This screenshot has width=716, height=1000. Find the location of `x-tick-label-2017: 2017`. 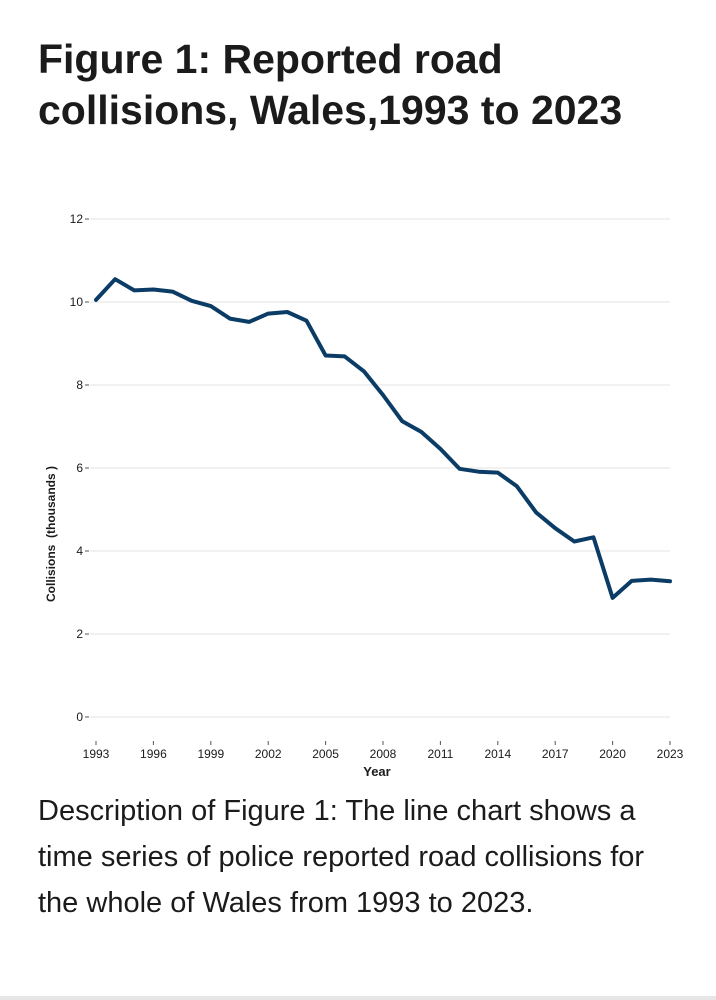

x-tick-label-2017: 2017 is located at coordinates (555, 754).